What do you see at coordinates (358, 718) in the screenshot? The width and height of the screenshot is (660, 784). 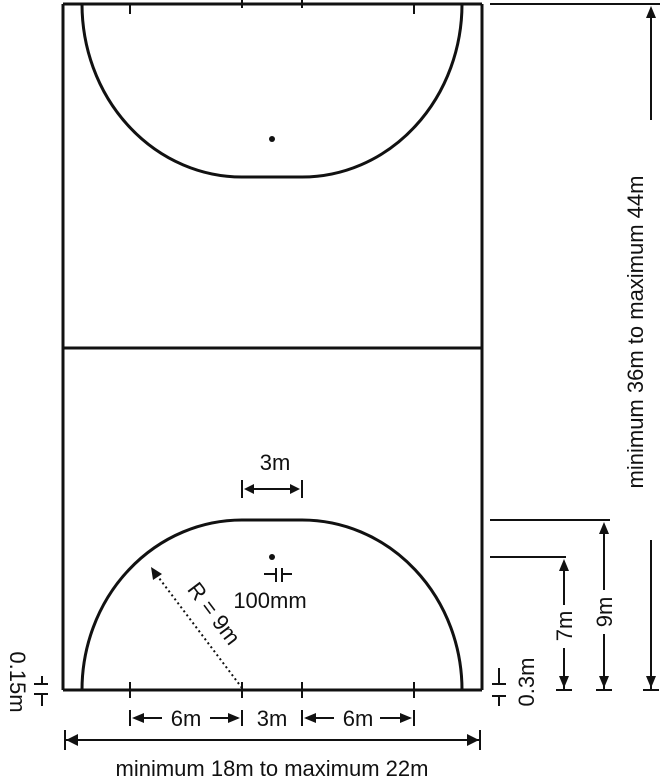 I see `right-segment-label: 6m` at bounding box center [358, 718].